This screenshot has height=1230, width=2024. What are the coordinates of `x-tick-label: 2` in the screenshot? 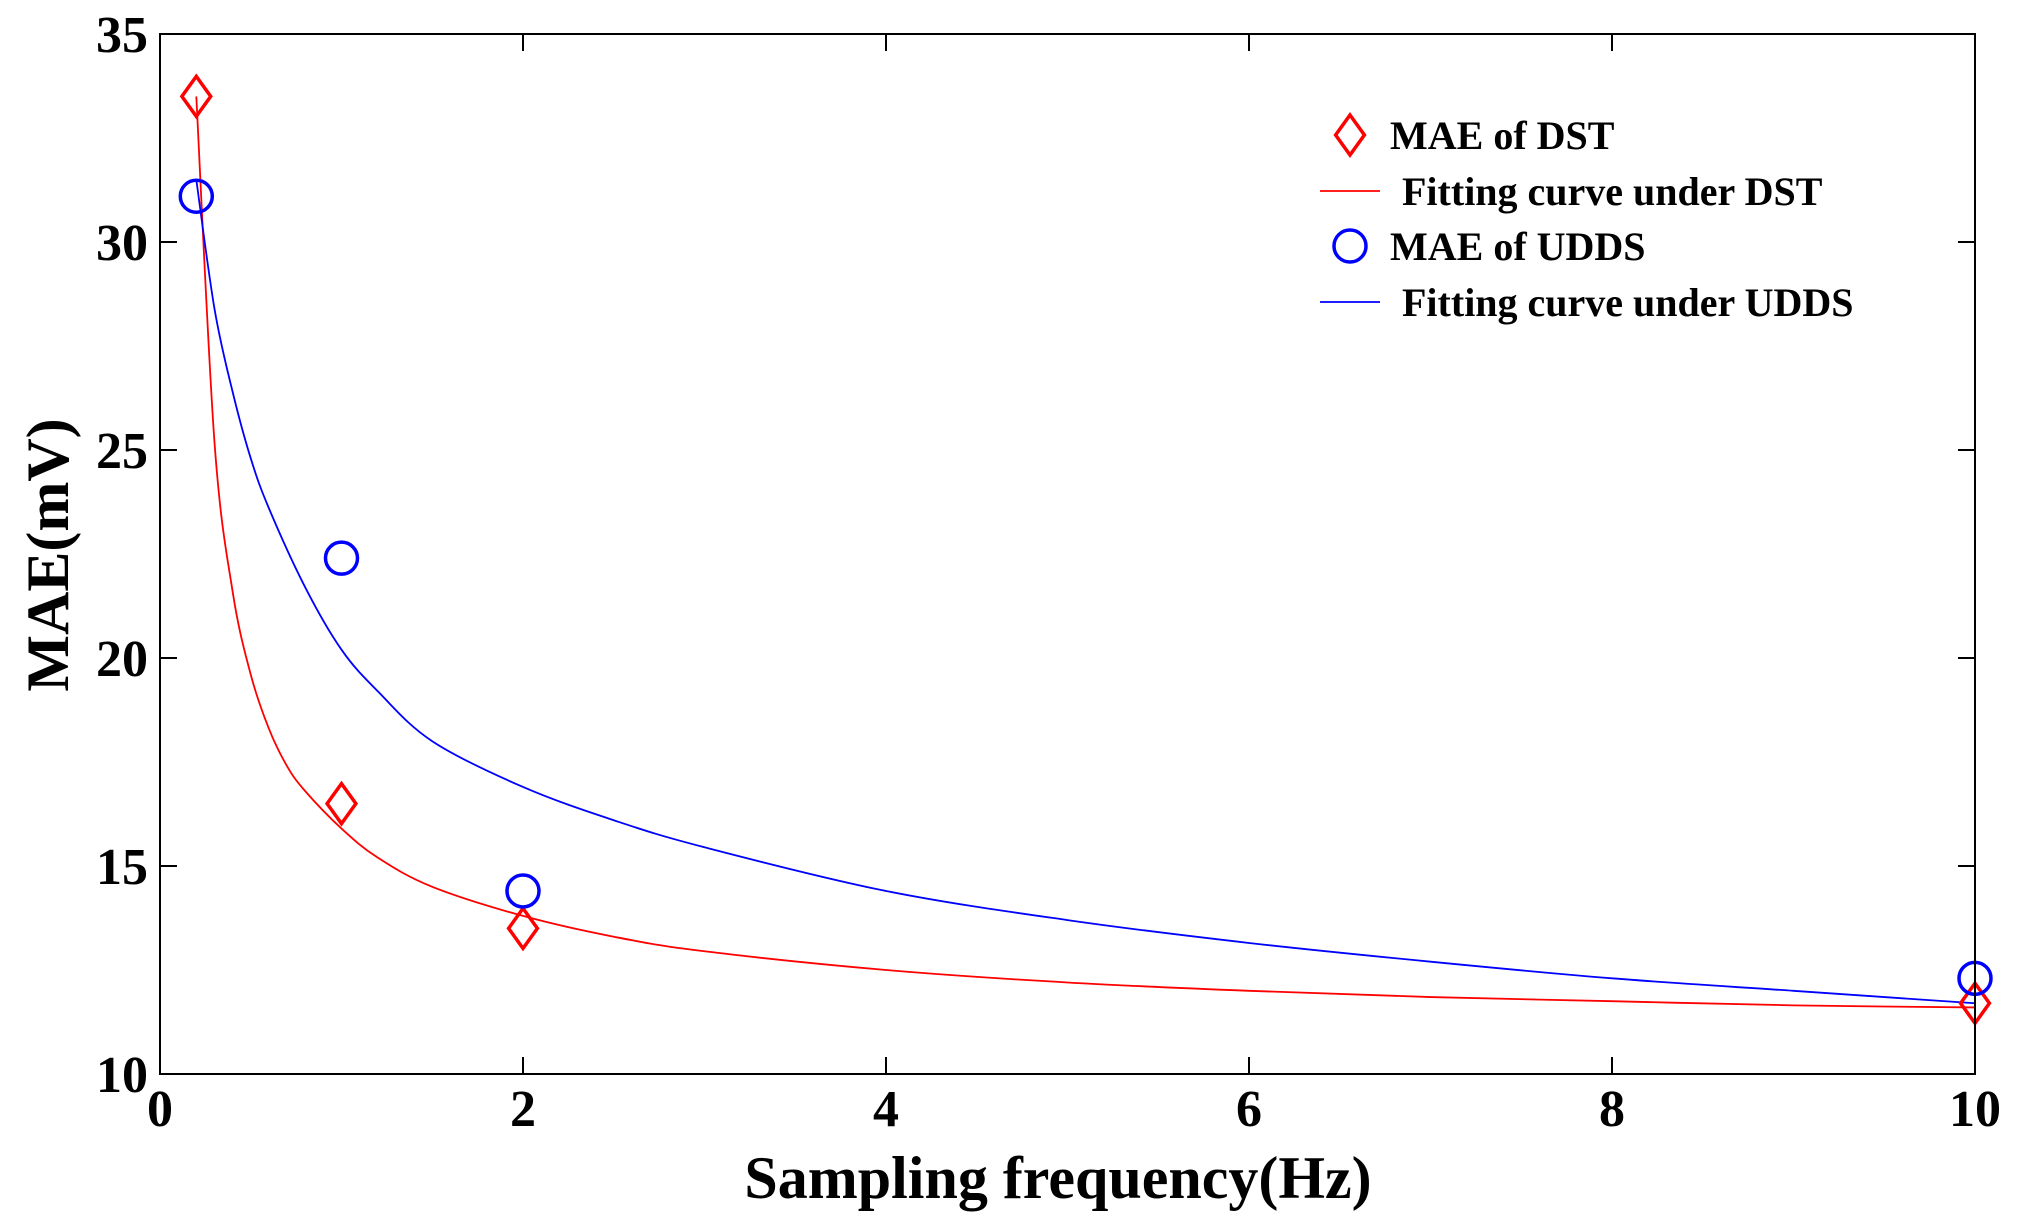 It's located at (523, 1109).